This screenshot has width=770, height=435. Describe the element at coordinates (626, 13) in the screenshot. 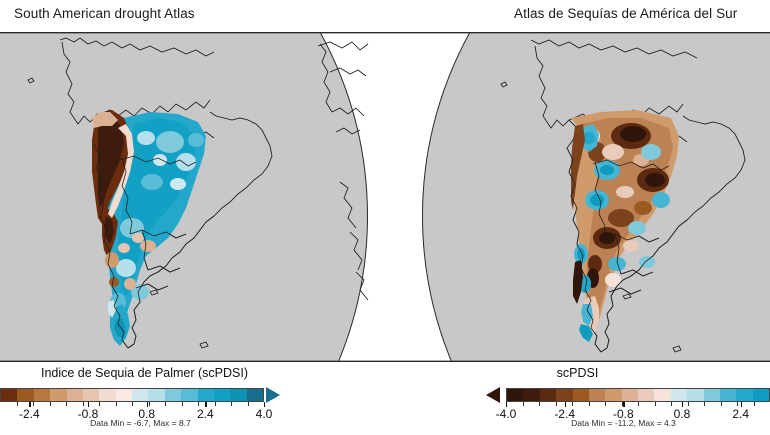

I see `page-title-right: Atlas de Sequías de América del Sur` at that location.